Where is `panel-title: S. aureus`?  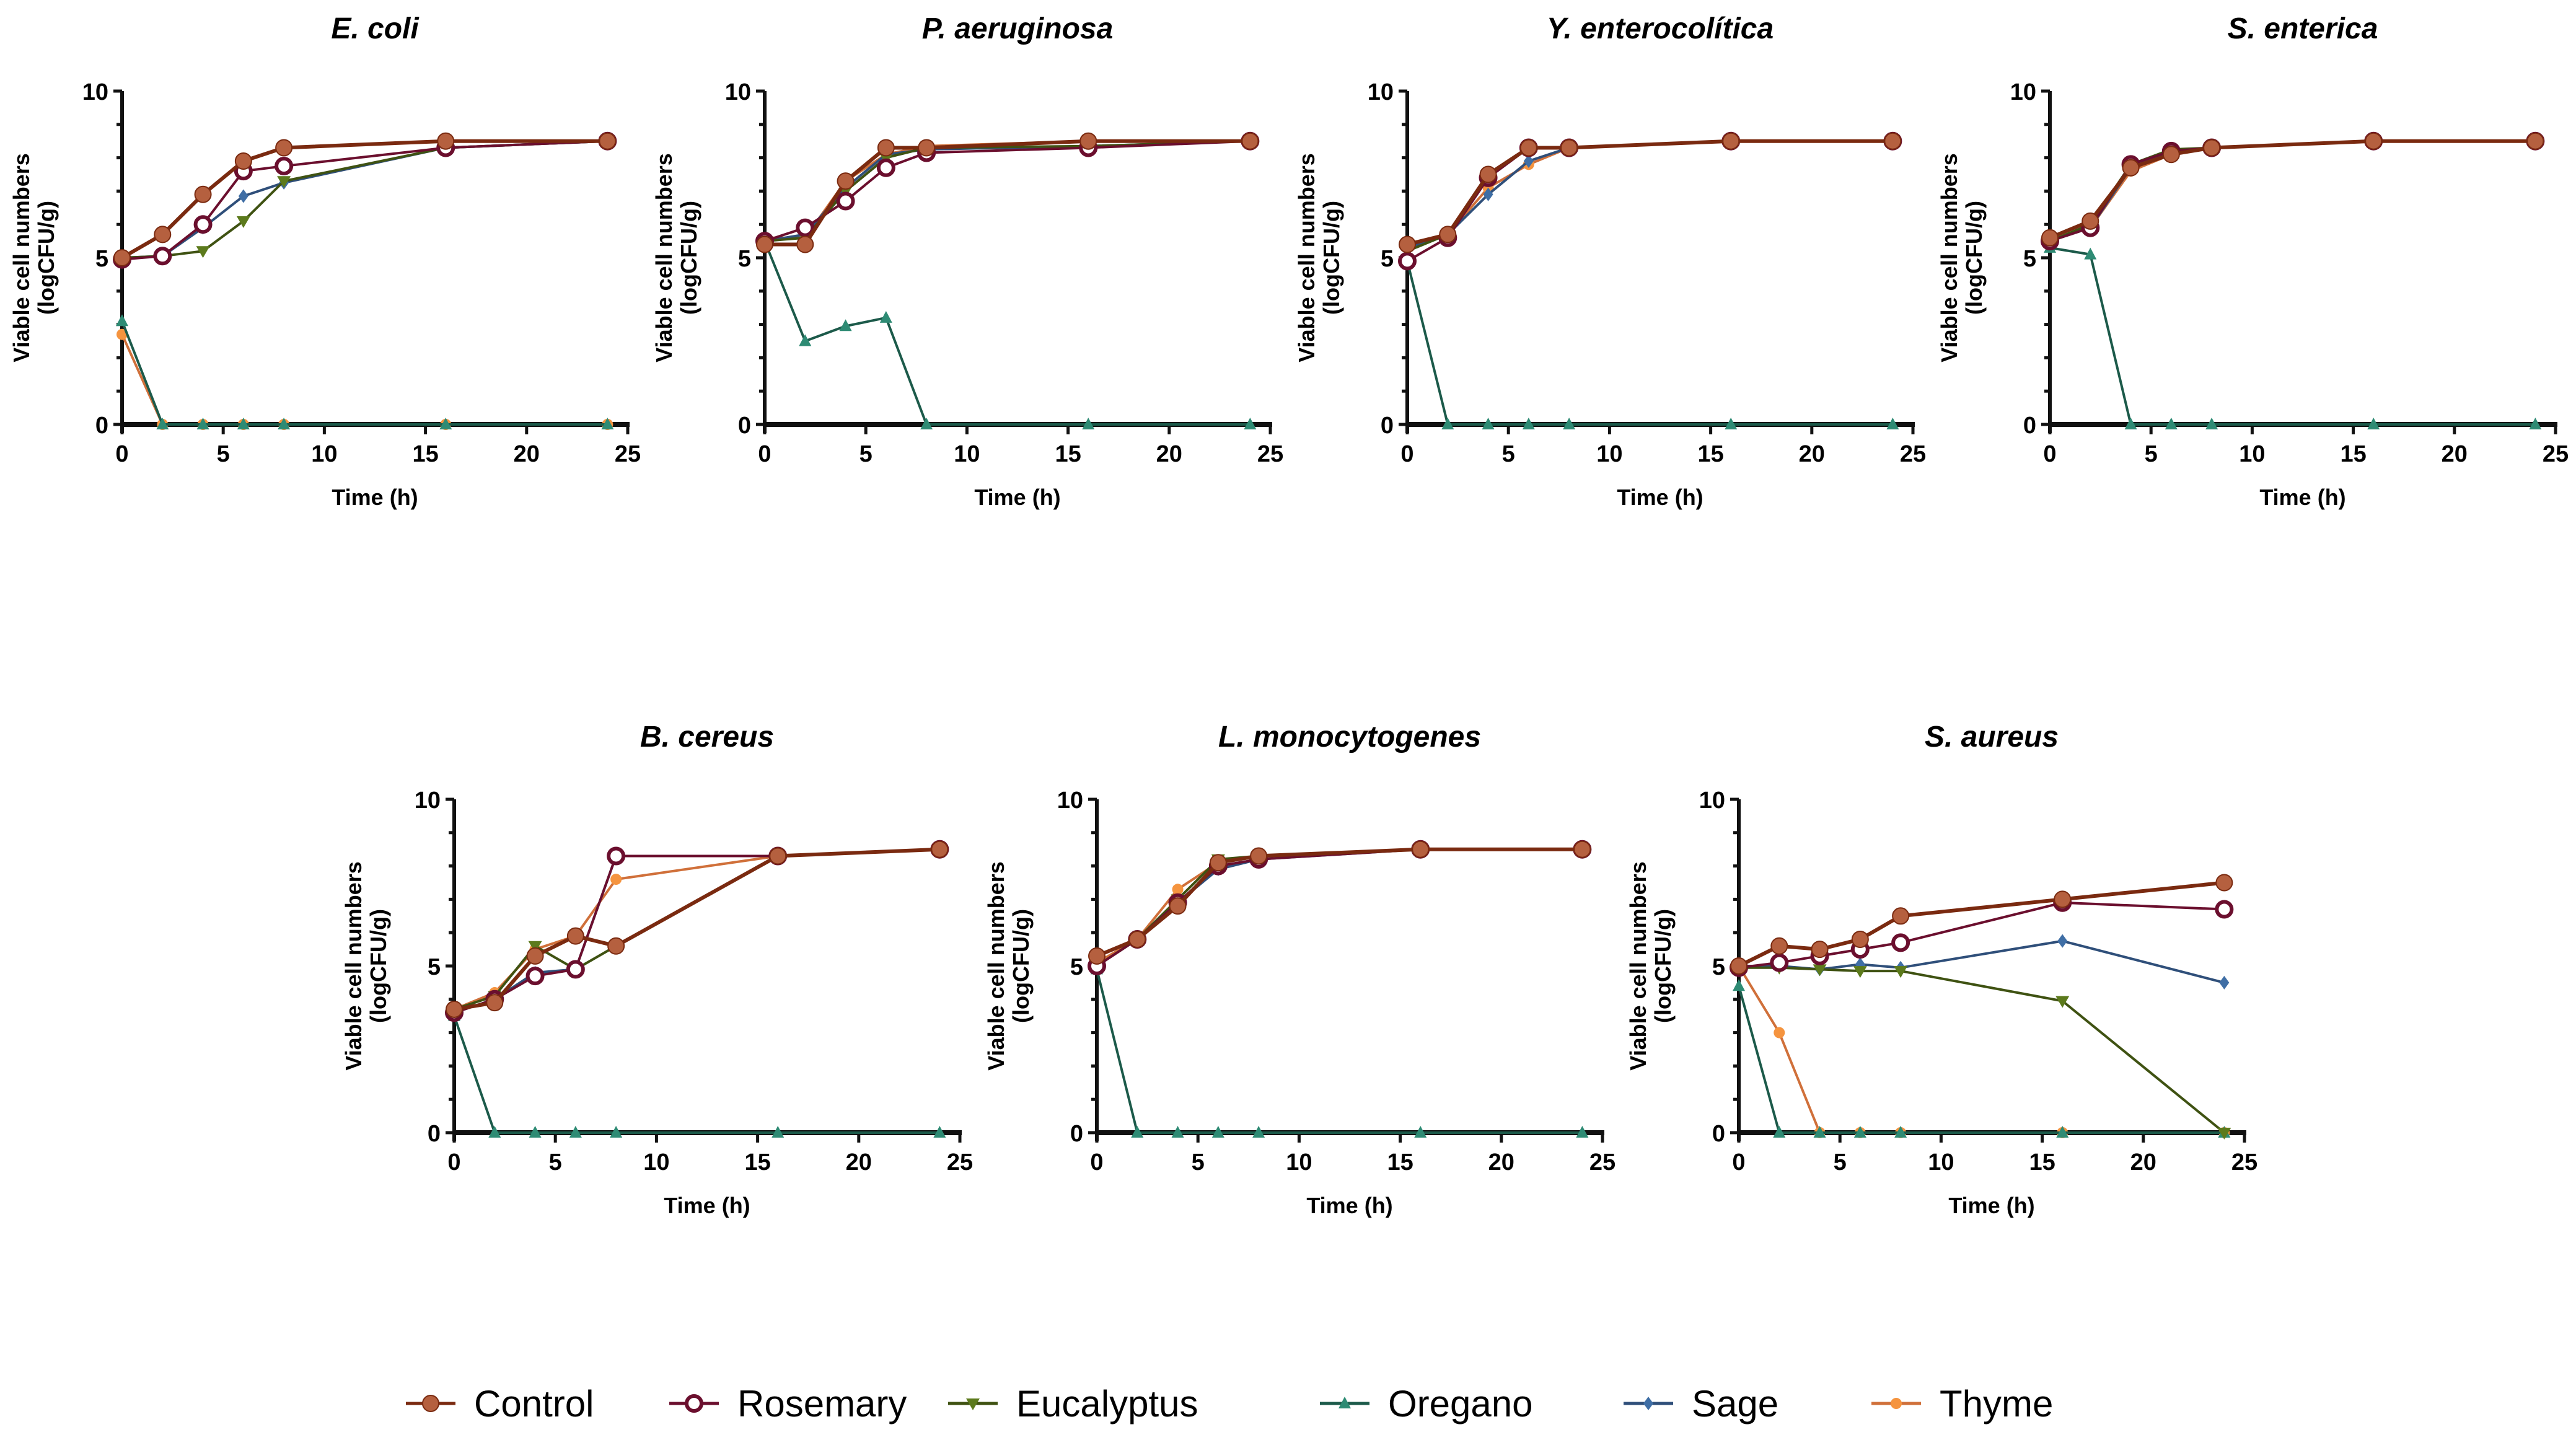
panel-title: S. aureus is located at coordinates (1992, 737).